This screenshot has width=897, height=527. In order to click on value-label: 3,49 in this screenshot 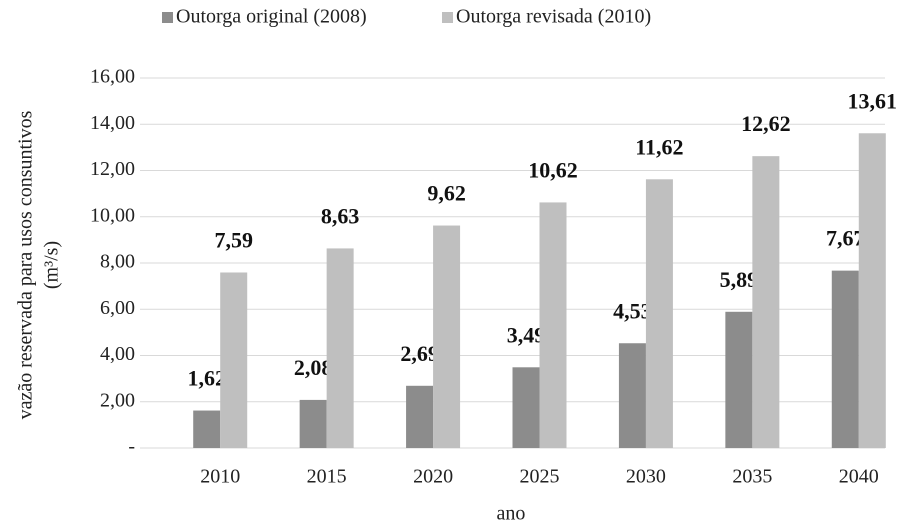, I will do `click(526, 334)`.